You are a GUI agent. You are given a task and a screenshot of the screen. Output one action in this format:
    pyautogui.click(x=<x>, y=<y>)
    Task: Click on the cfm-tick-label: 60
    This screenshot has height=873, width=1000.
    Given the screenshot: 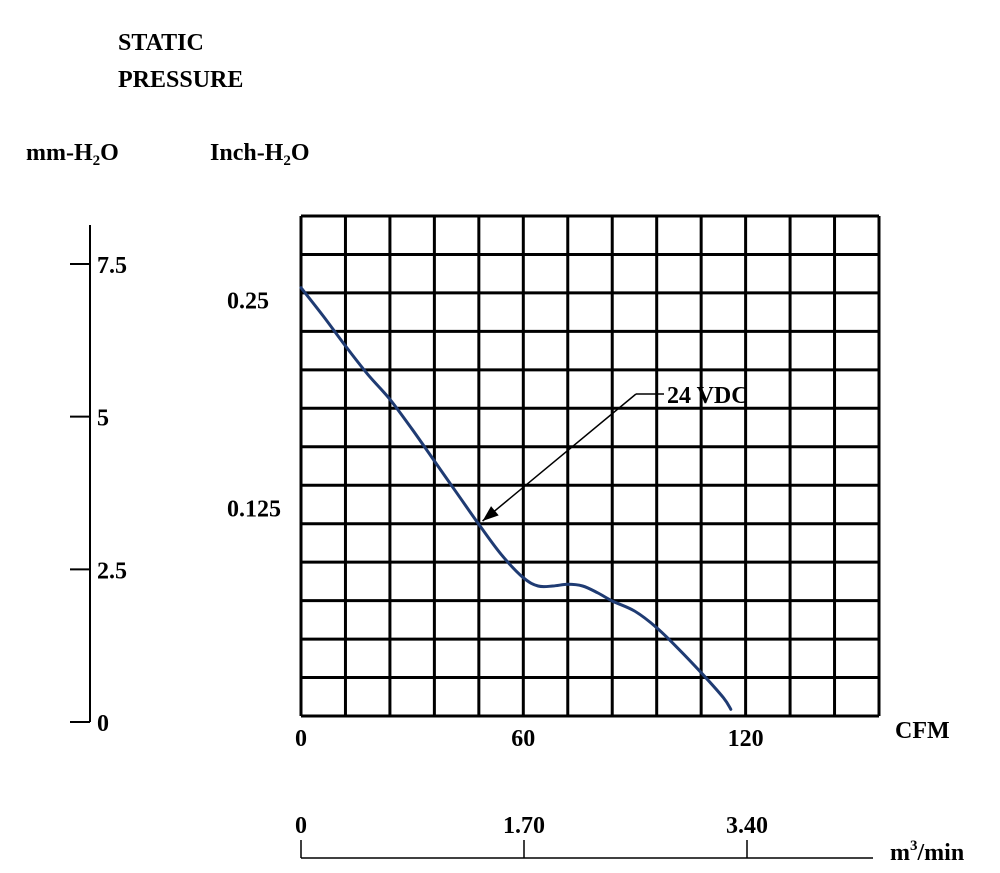 What is the action you would take?
    pyautogui.click(x=523, y=739)
    